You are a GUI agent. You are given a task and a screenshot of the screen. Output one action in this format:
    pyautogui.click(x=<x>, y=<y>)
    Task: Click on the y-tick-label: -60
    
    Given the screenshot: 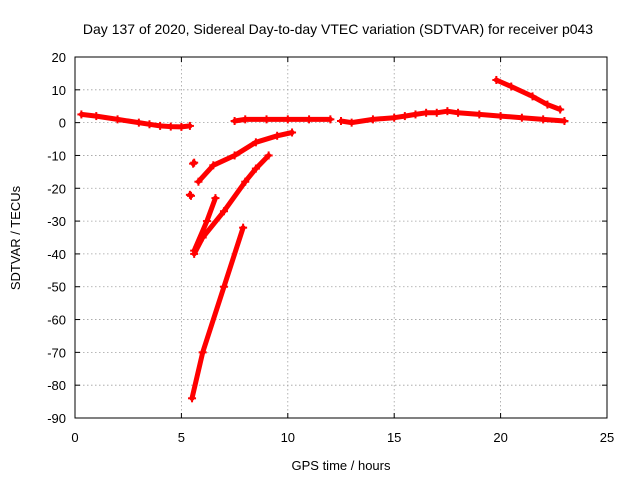 What is the action you would take?
    pyautogui.click(x=56, y=320)
    